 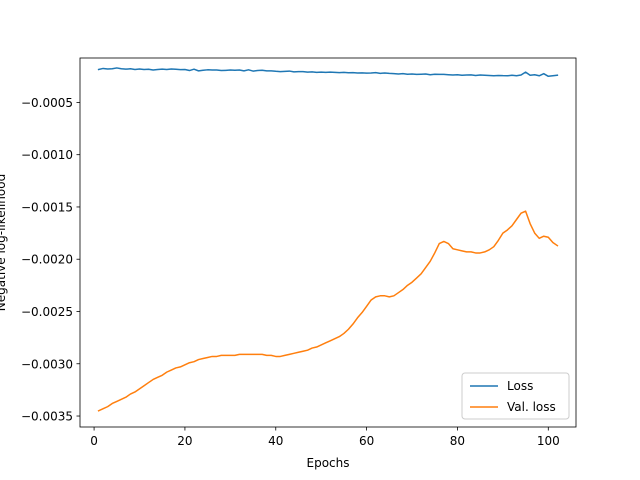 I want to click on y-tick-label: −0.0020, so click(x=47, y=260).